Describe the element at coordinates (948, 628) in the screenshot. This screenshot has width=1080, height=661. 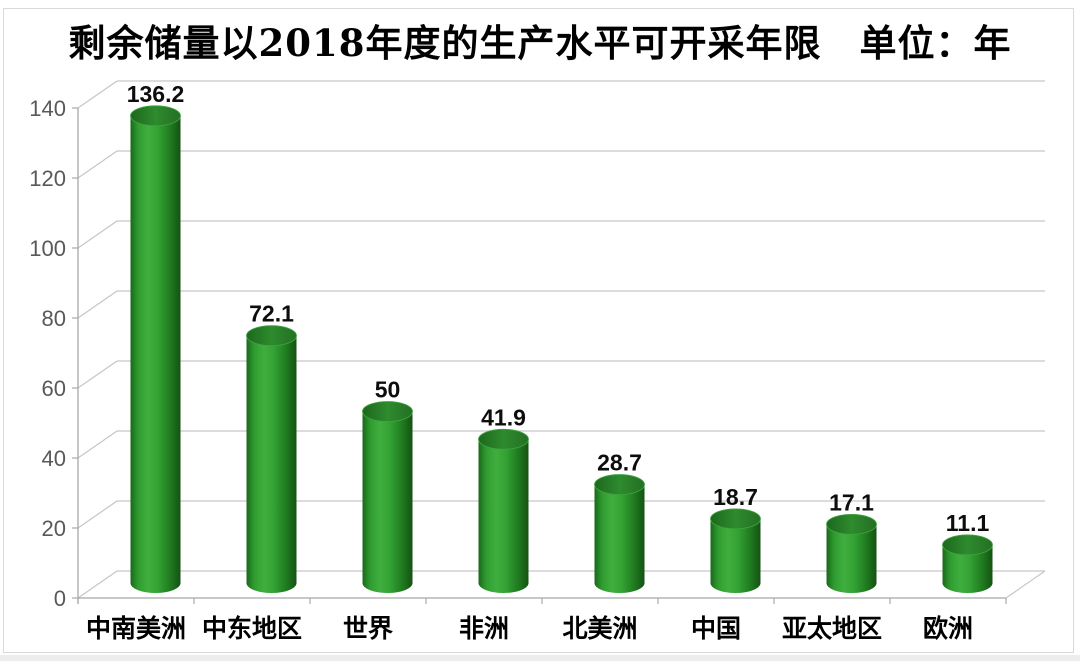
I see `category-label-7: 欧洲` at that location.